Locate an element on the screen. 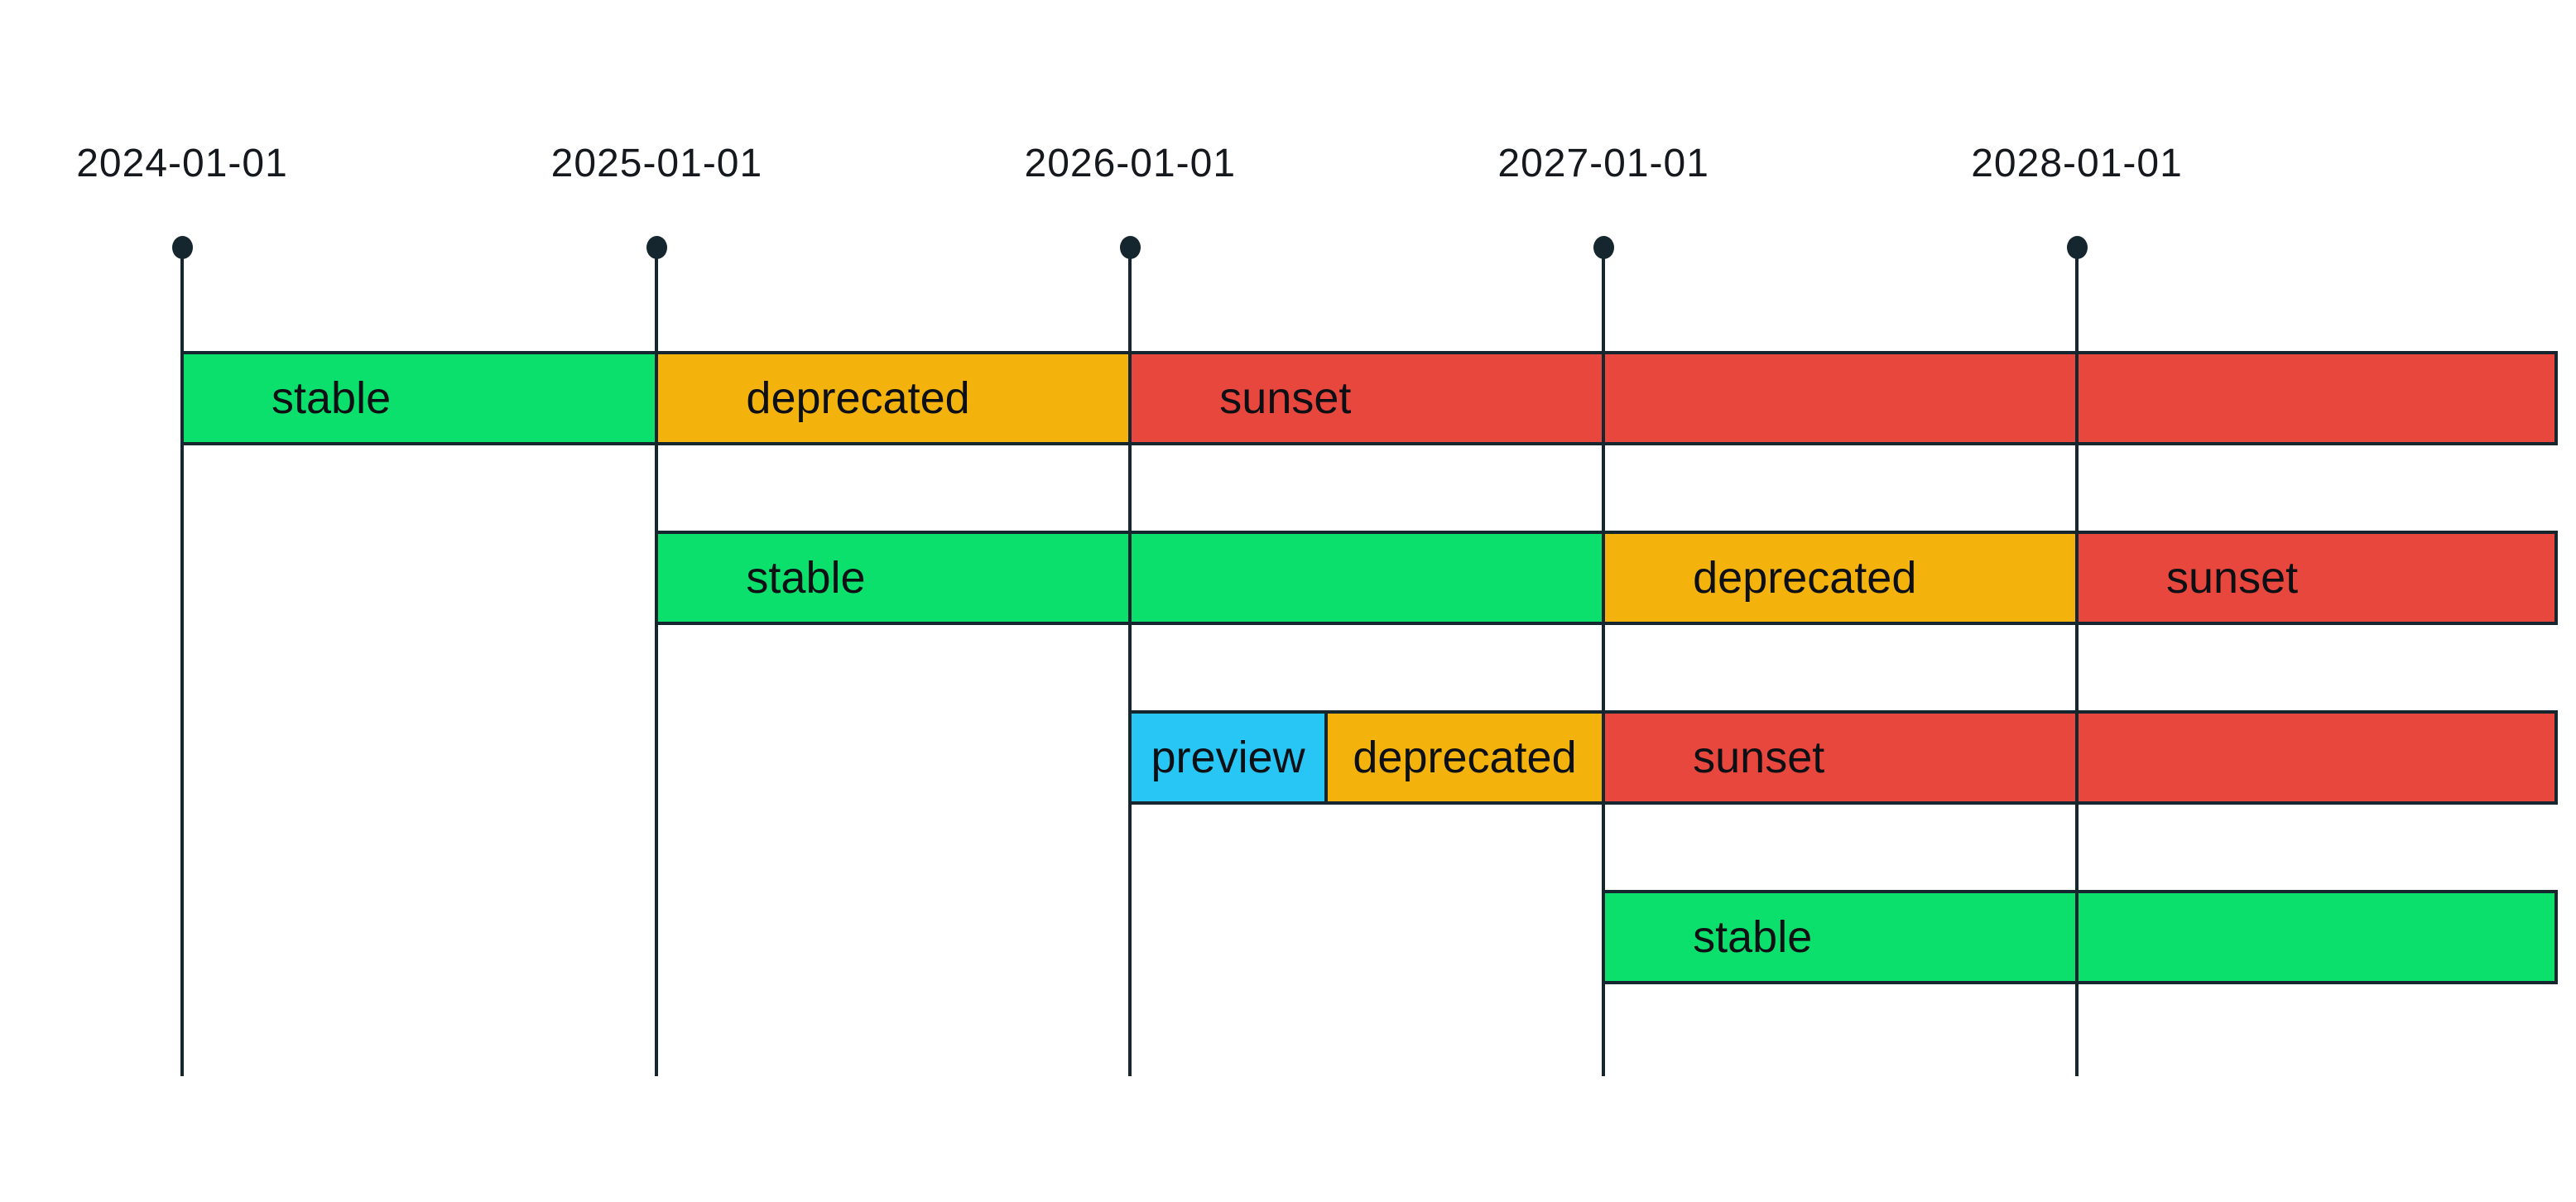 The height and width of the screenshot is (1202, 2576). axis-date-label: 2028-01-01 is located at coordinates (2077, 163).